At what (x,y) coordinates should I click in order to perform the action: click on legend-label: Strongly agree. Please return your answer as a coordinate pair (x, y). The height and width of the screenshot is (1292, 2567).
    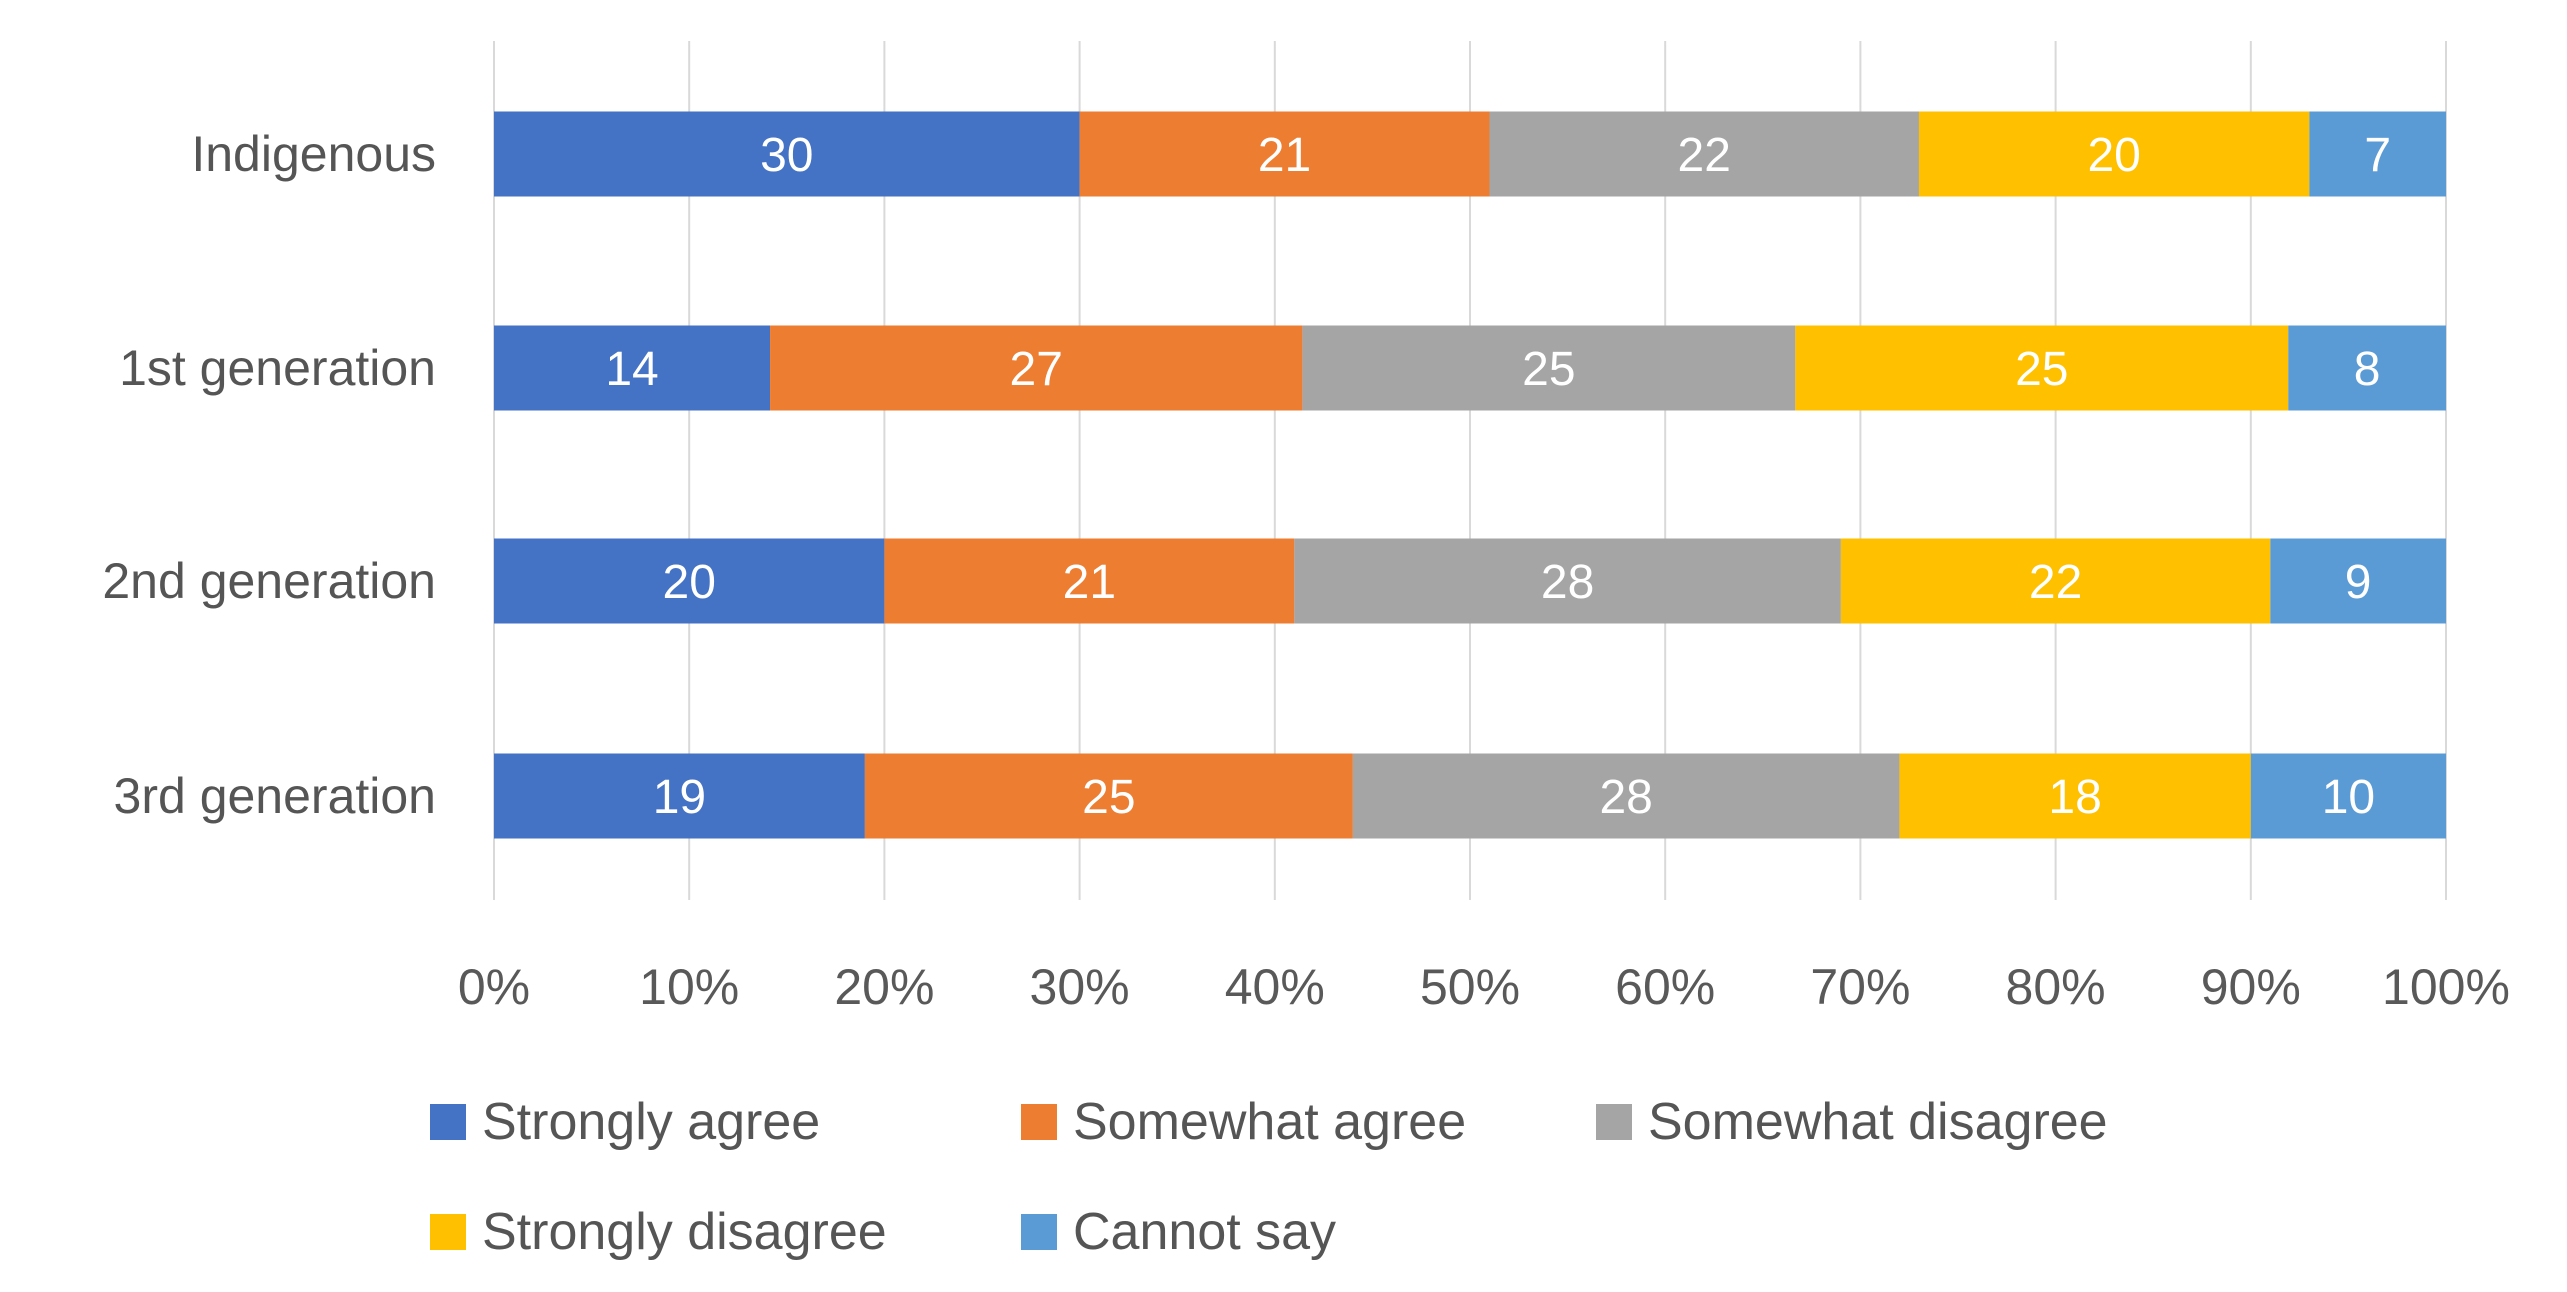
    Looking at the image, I should click on (651, 1122).